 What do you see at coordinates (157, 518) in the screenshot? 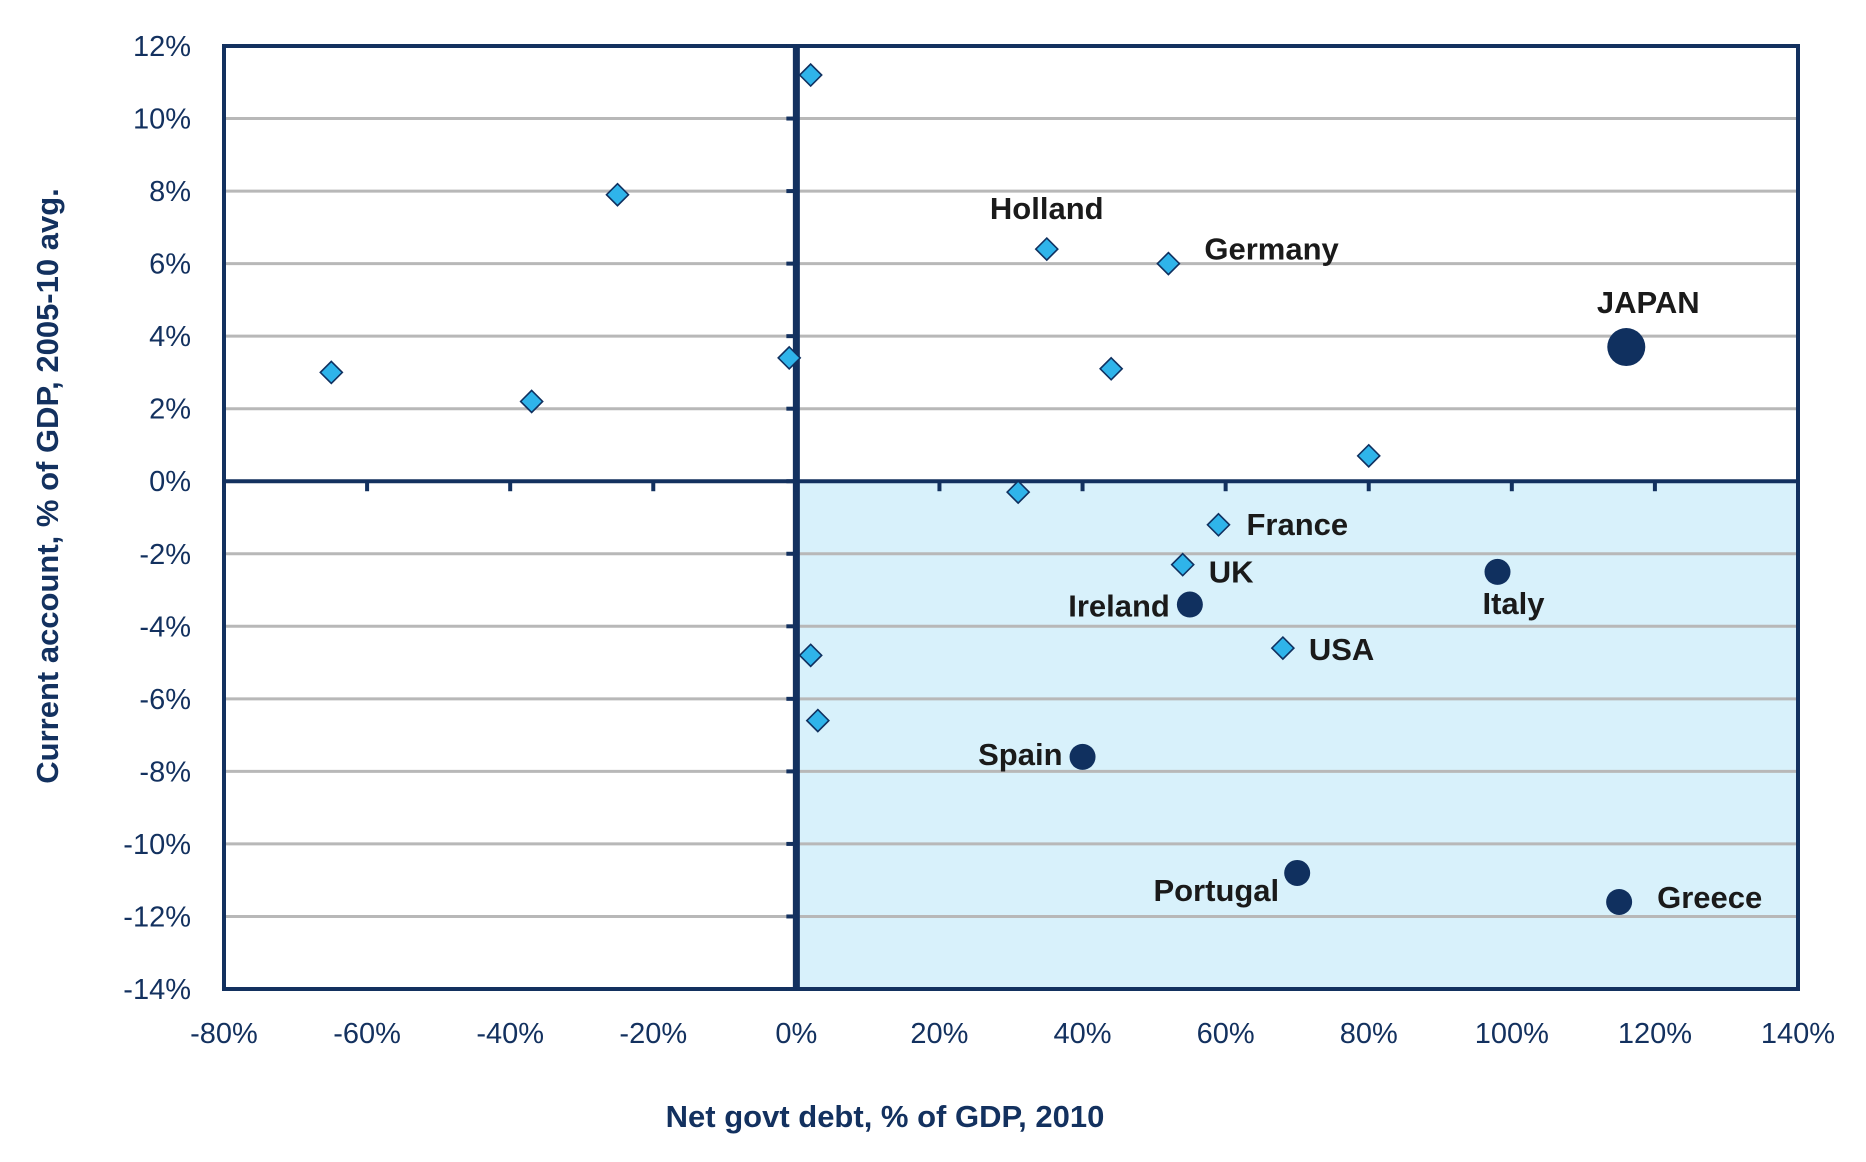
I see `y-tick-labels: -14% -12% -10% -8% -6% -4% -2% 0% 2% 4% 6% 8% 10% 12%` at bounding box center [157, 518].